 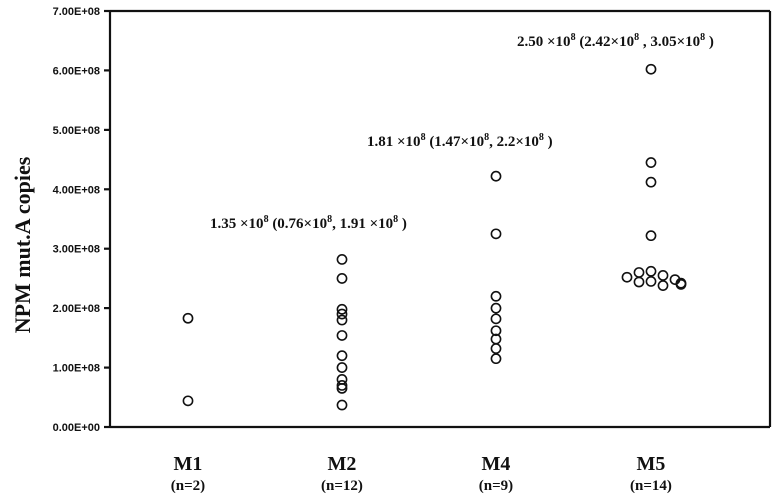 I want to click on y-tick: 5.00E+08, so click(x=81, y=131).